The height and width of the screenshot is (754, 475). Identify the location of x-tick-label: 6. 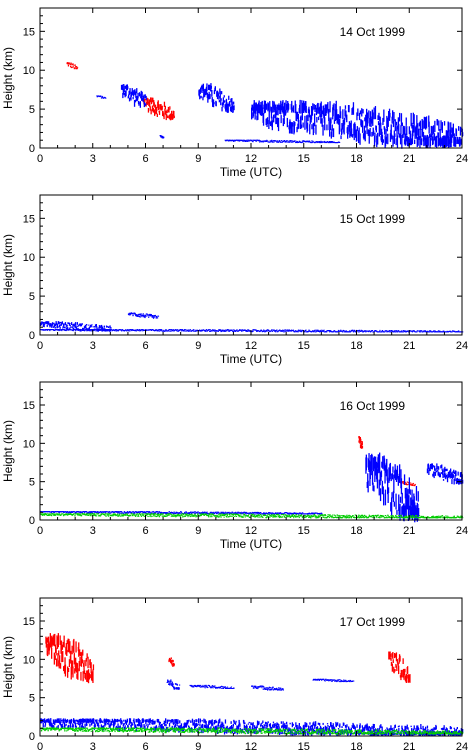
(145, 159).